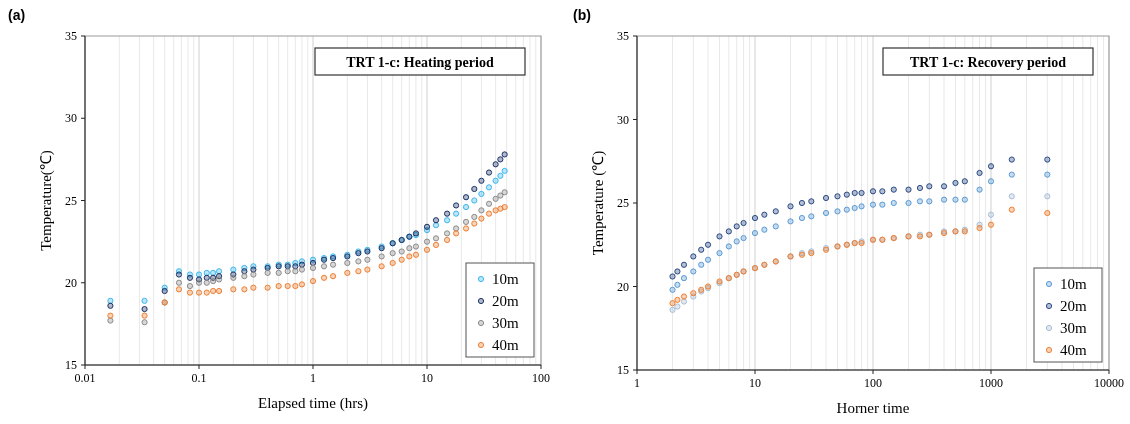  I want to click on text: (a), so click(17, 15).